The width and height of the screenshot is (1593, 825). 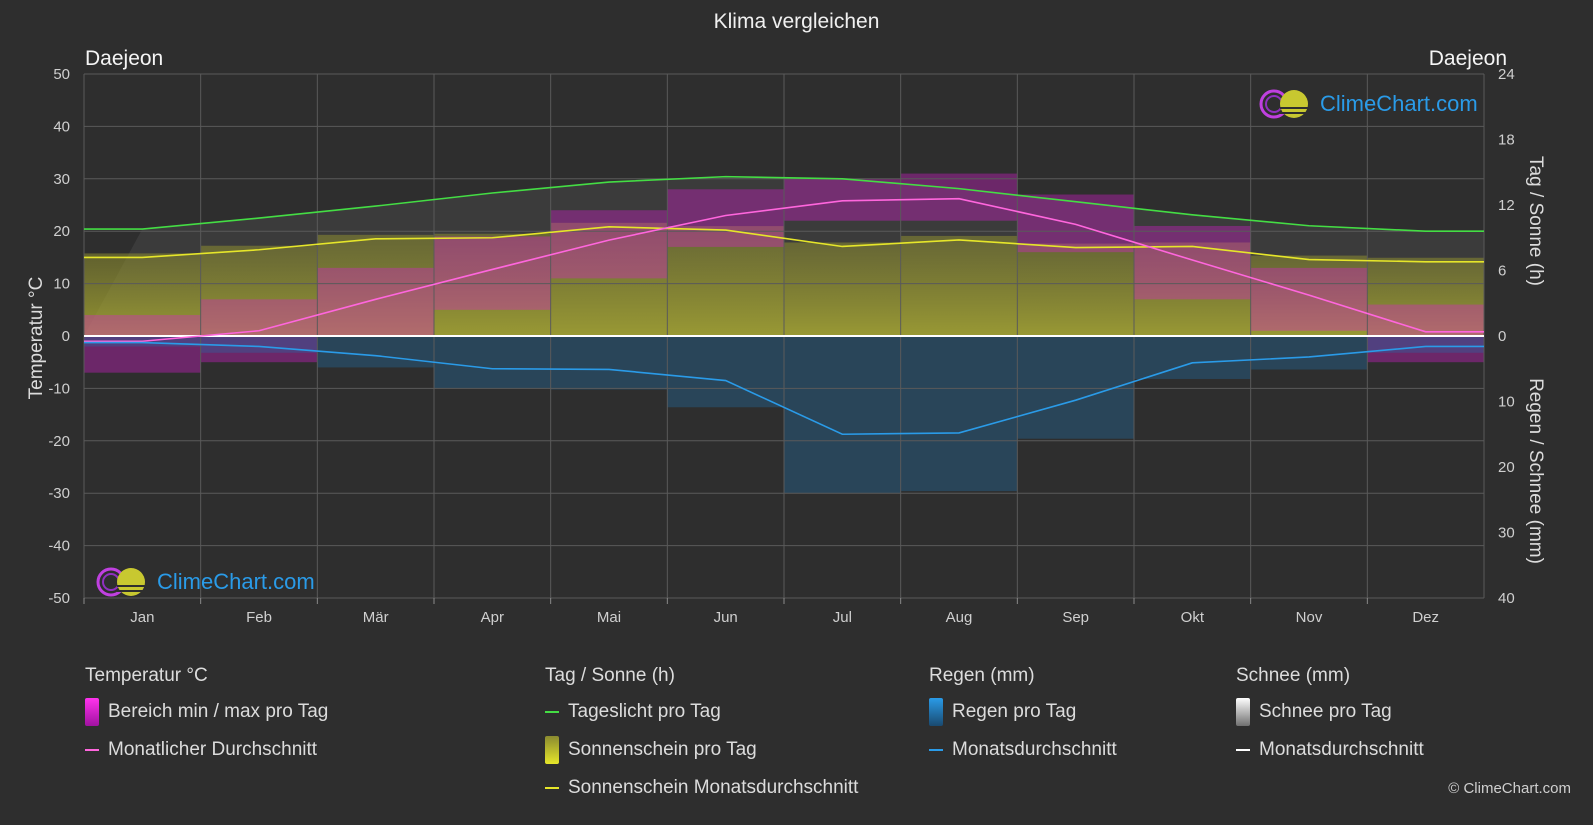 What do you see at coordinates (59, 388) in the screenshot?
I see `y-tick-label: -10` at bounding box center [59, 388].